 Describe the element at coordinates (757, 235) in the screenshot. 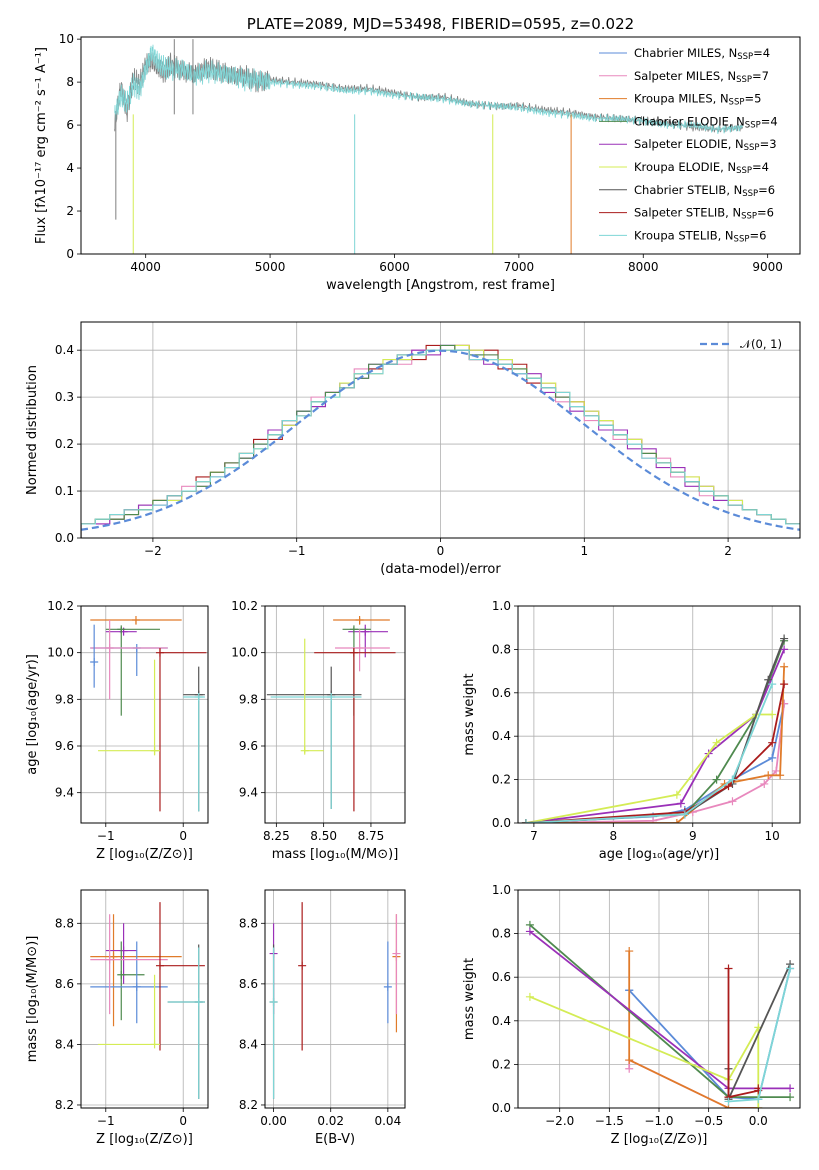

I see `legend-suffix: =6` at that location.